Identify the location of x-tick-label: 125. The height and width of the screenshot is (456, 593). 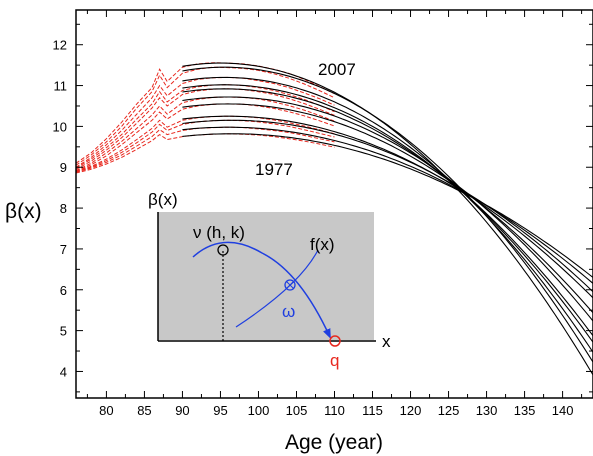
(449, 410).